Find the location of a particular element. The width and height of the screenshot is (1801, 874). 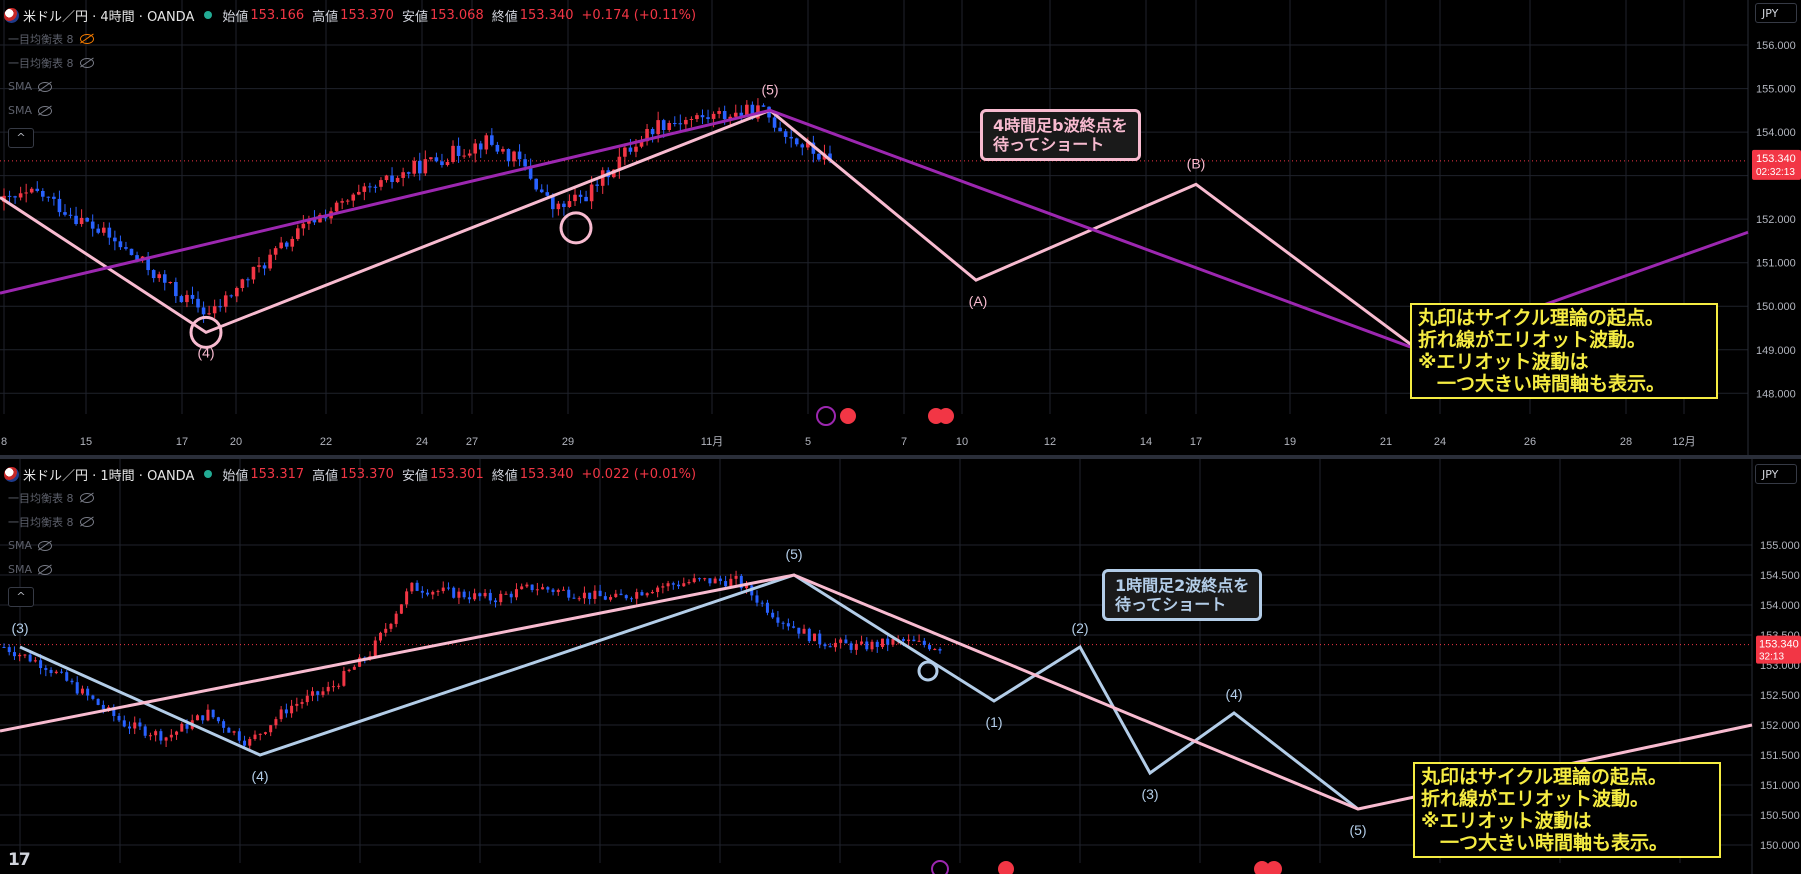

x-tick-label: 22 is located at coordinates (326, 442).